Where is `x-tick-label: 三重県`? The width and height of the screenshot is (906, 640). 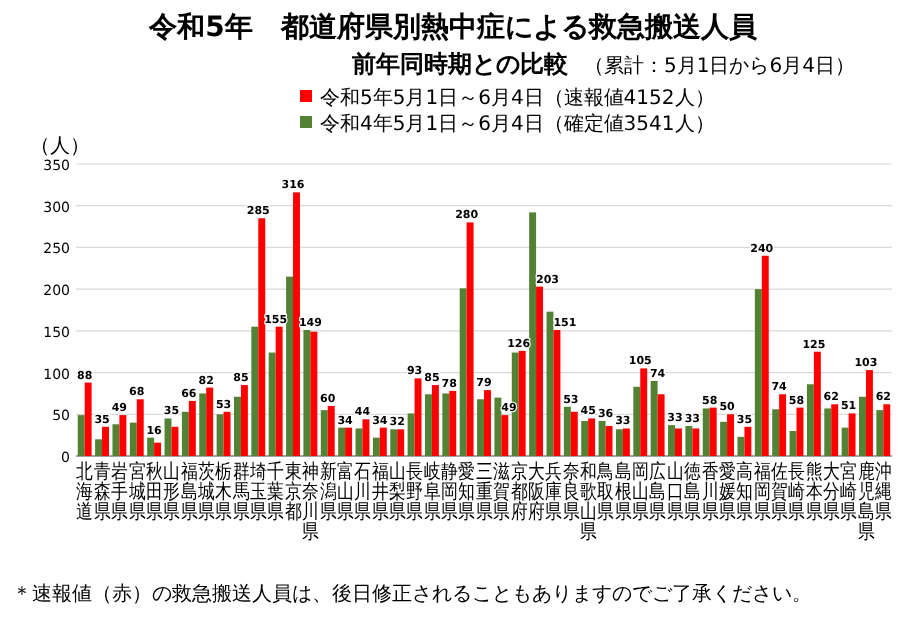
x-tick-label: 三重県 is located at coordinates (484, 492).